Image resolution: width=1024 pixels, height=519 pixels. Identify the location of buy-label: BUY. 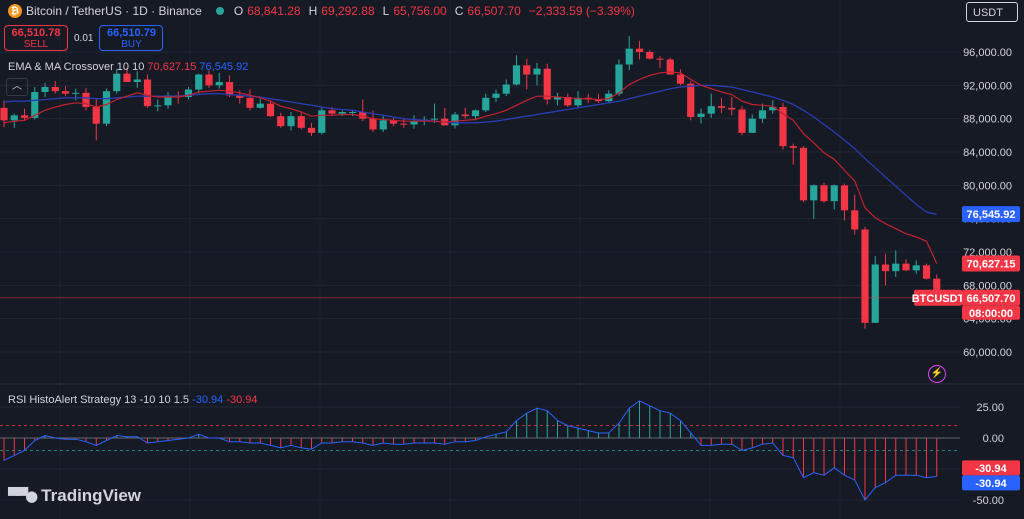
(131, 44).